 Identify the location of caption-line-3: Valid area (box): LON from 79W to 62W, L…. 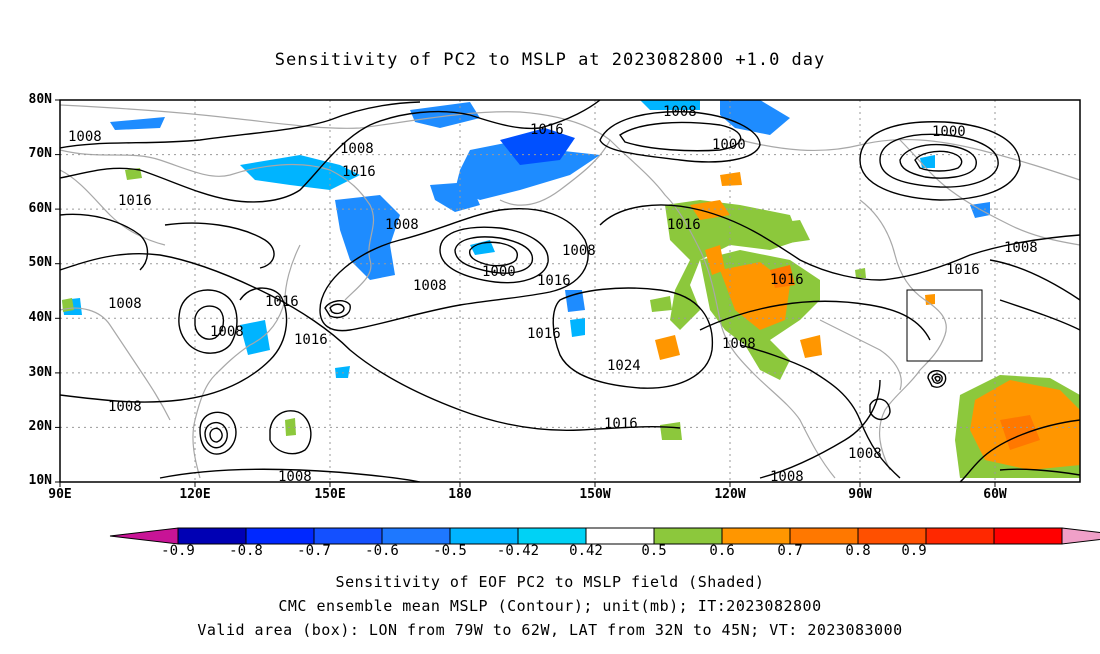
(550, 630).